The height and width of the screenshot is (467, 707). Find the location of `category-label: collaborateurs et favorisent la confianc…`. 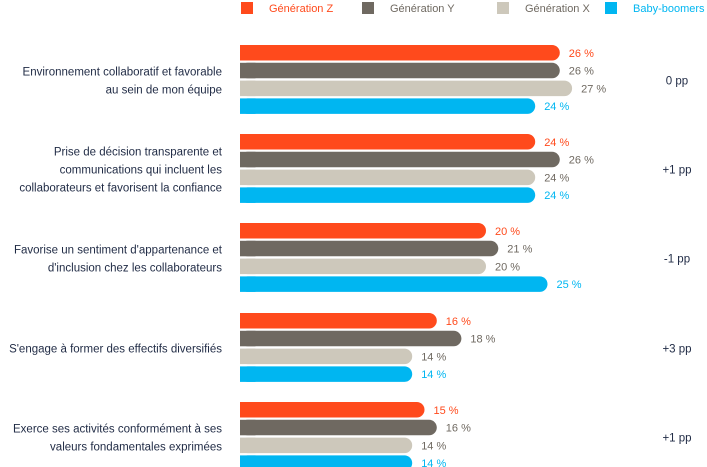

category-label: collaborateurs et favorisent la confianc… is located at coordinates (120, 189).